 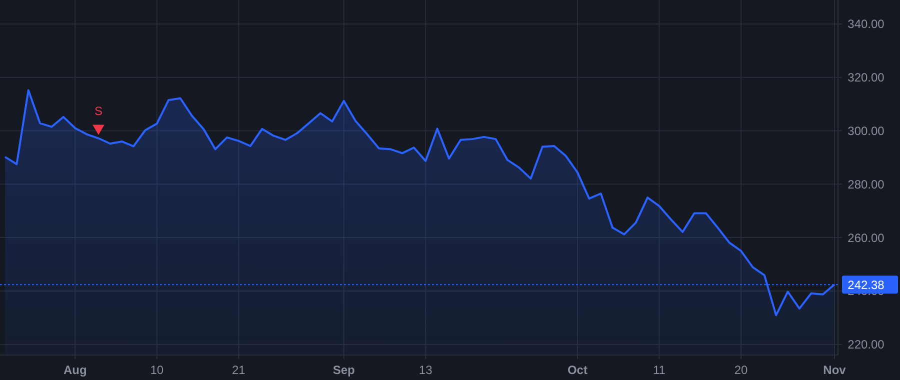 I want to click on x-tick-label: 20, so click(x=741, y=370).